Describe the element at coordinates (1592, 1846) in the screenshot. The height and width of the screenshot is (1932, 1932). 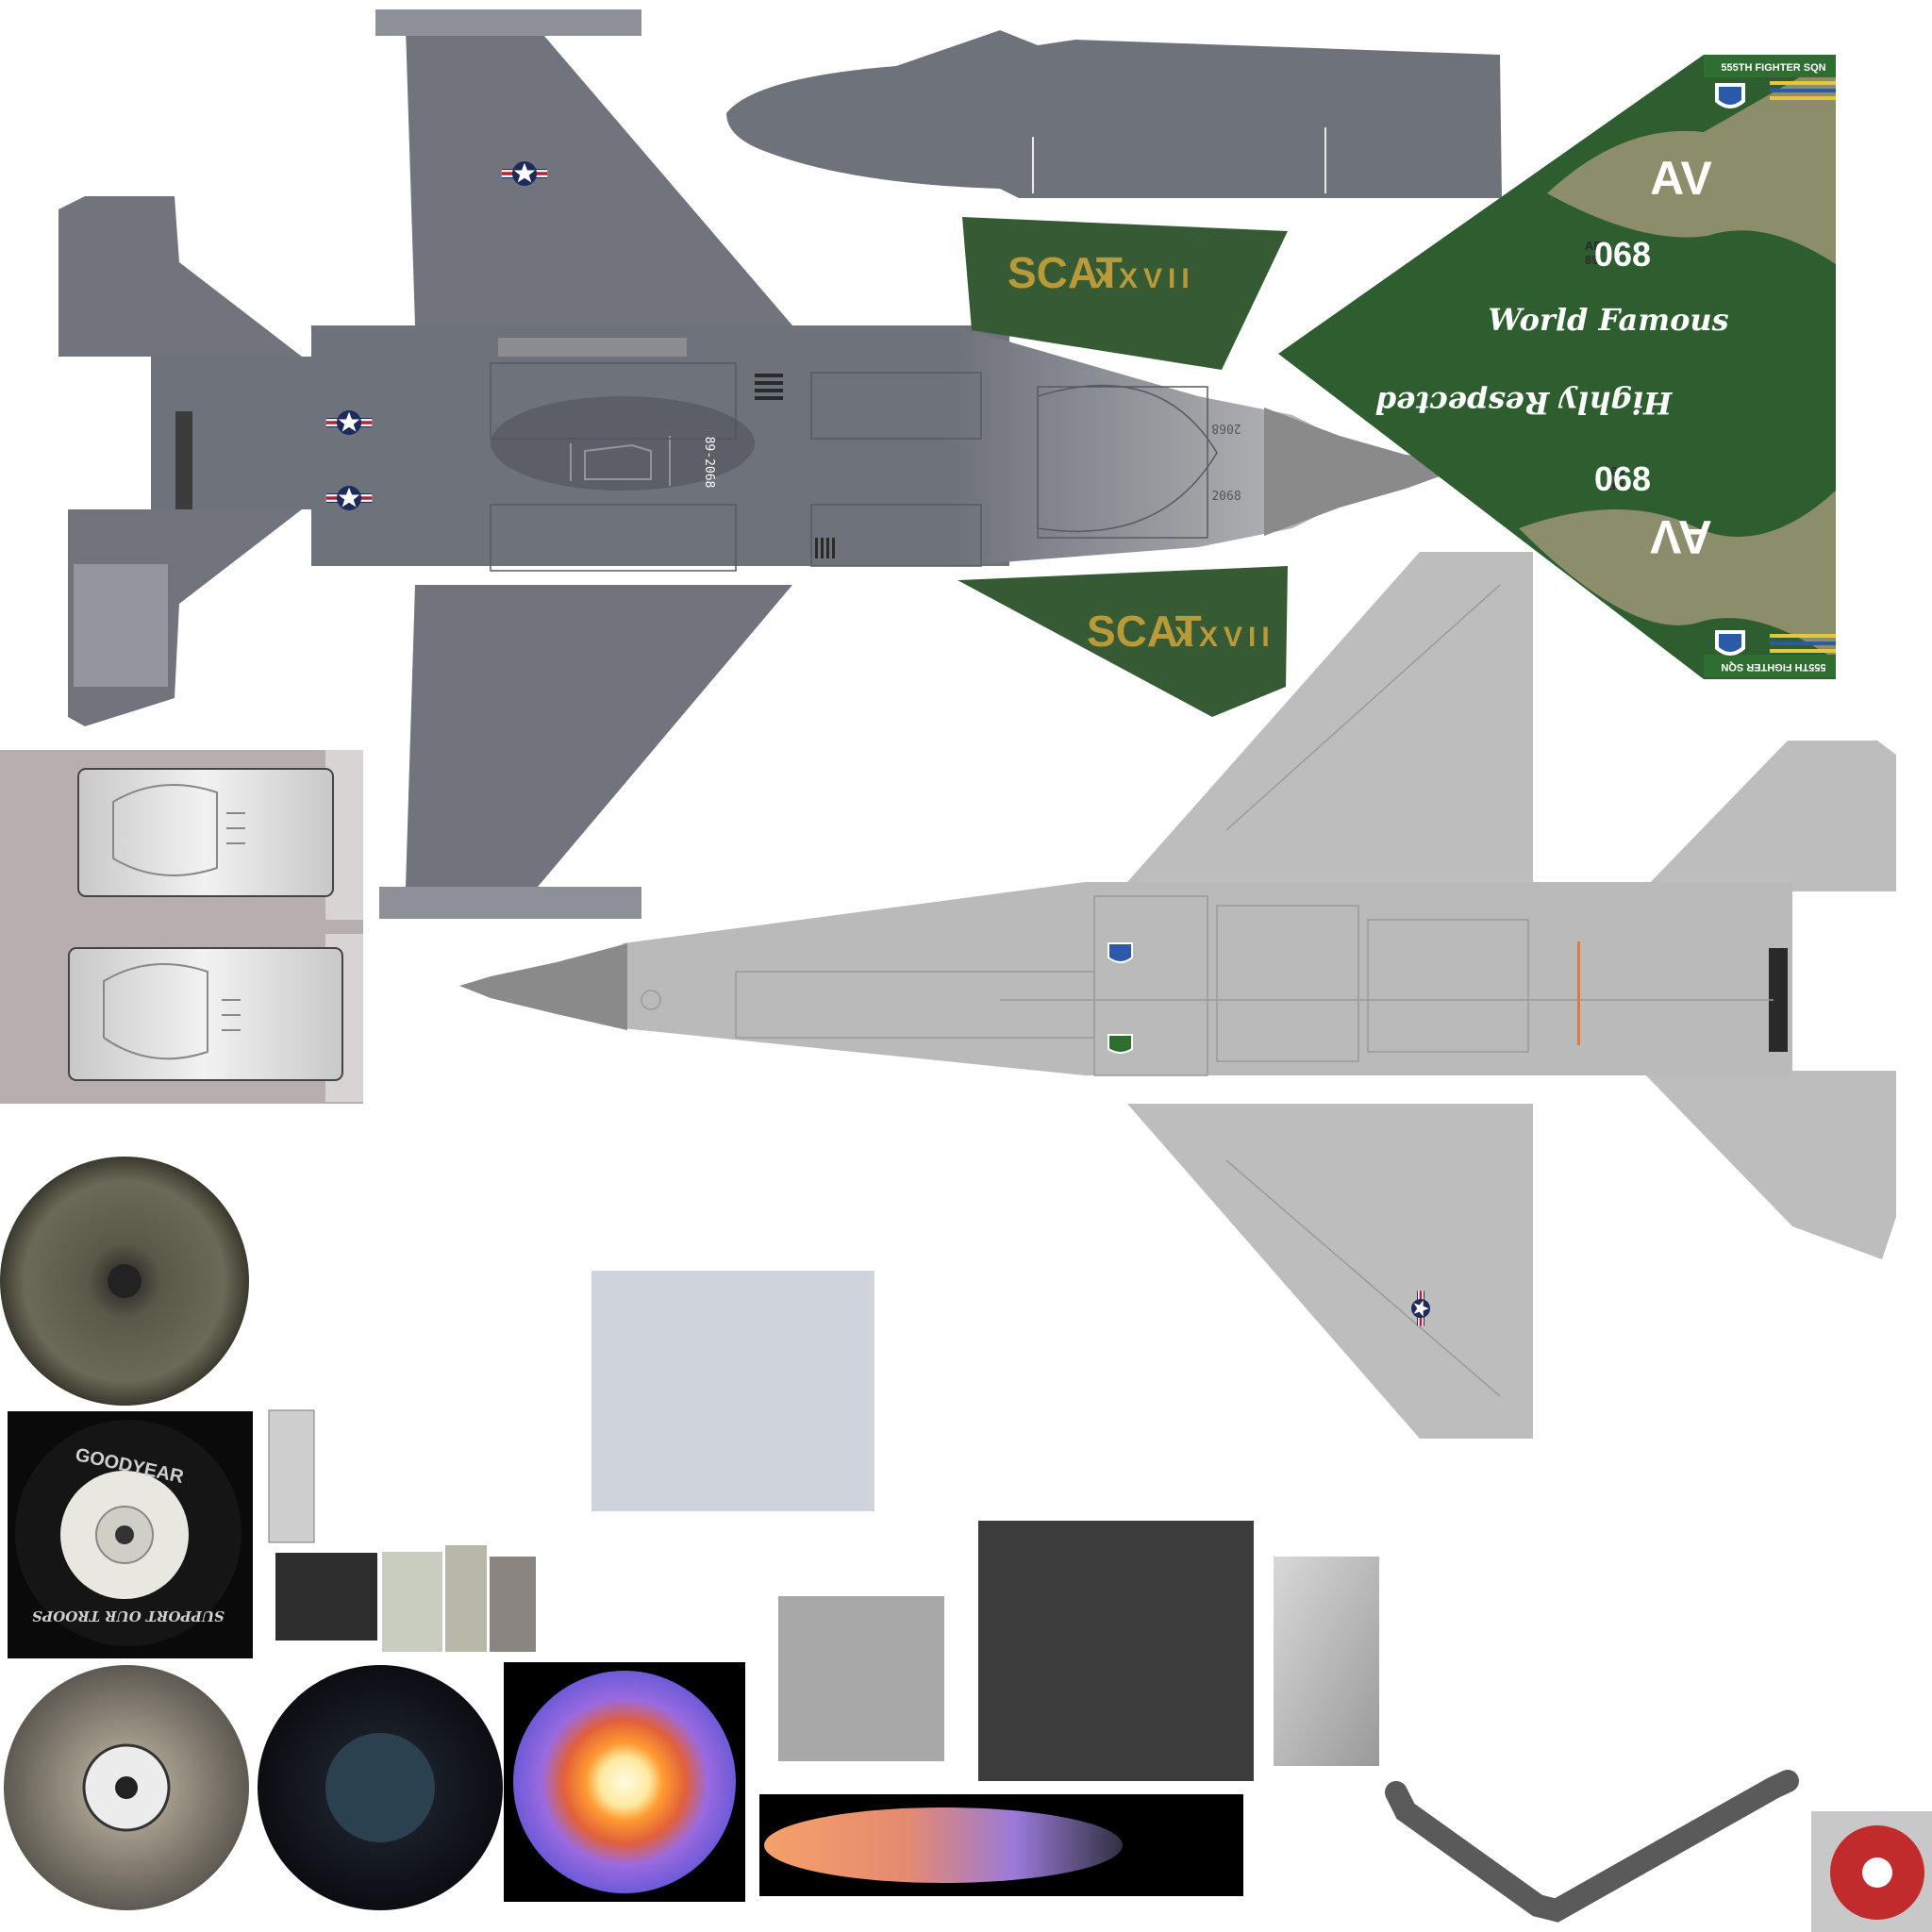
I see `brake-line-part` at that location.